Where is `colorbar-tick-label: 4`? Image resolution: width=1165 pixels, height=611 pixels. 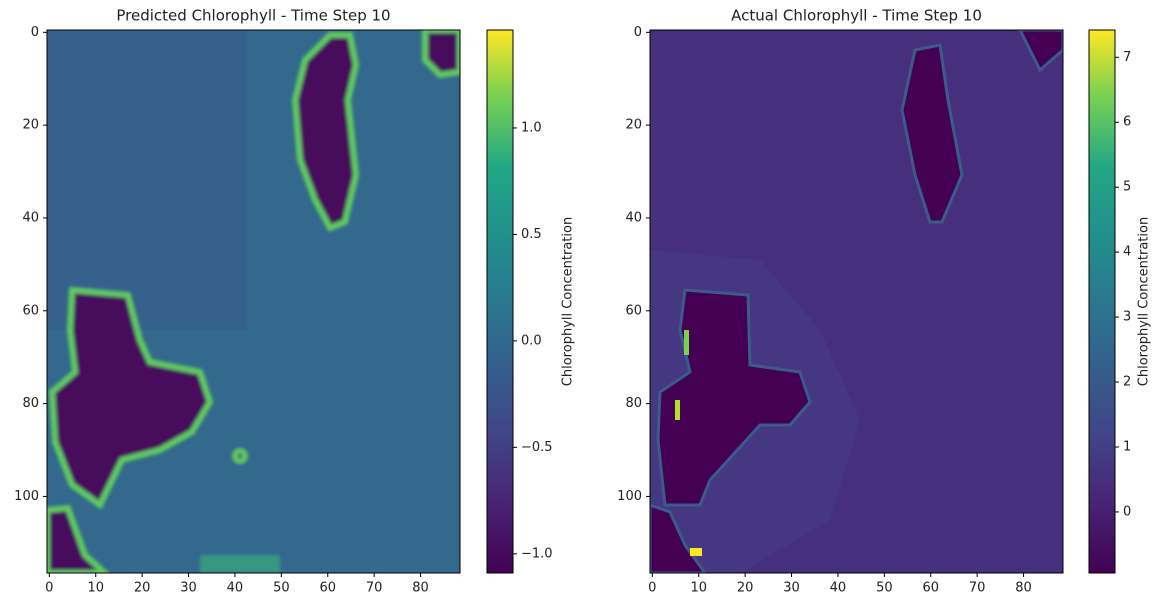
colorbar-tick-label: 4 is located at coordinates (1127, 252).